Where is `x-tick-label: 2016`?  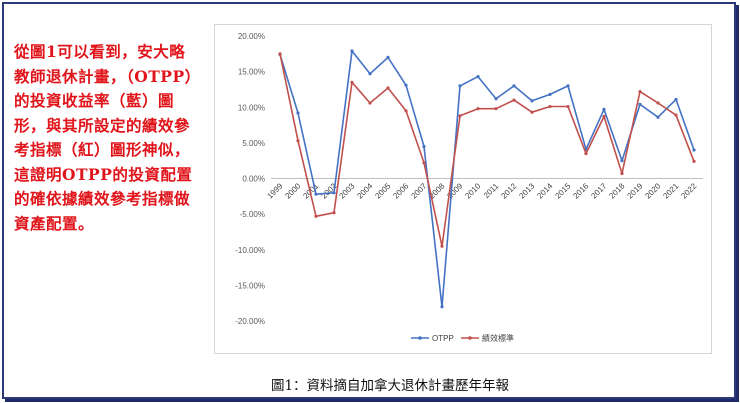
x-tick-label: 2016 is located at coordinates (580, 190).